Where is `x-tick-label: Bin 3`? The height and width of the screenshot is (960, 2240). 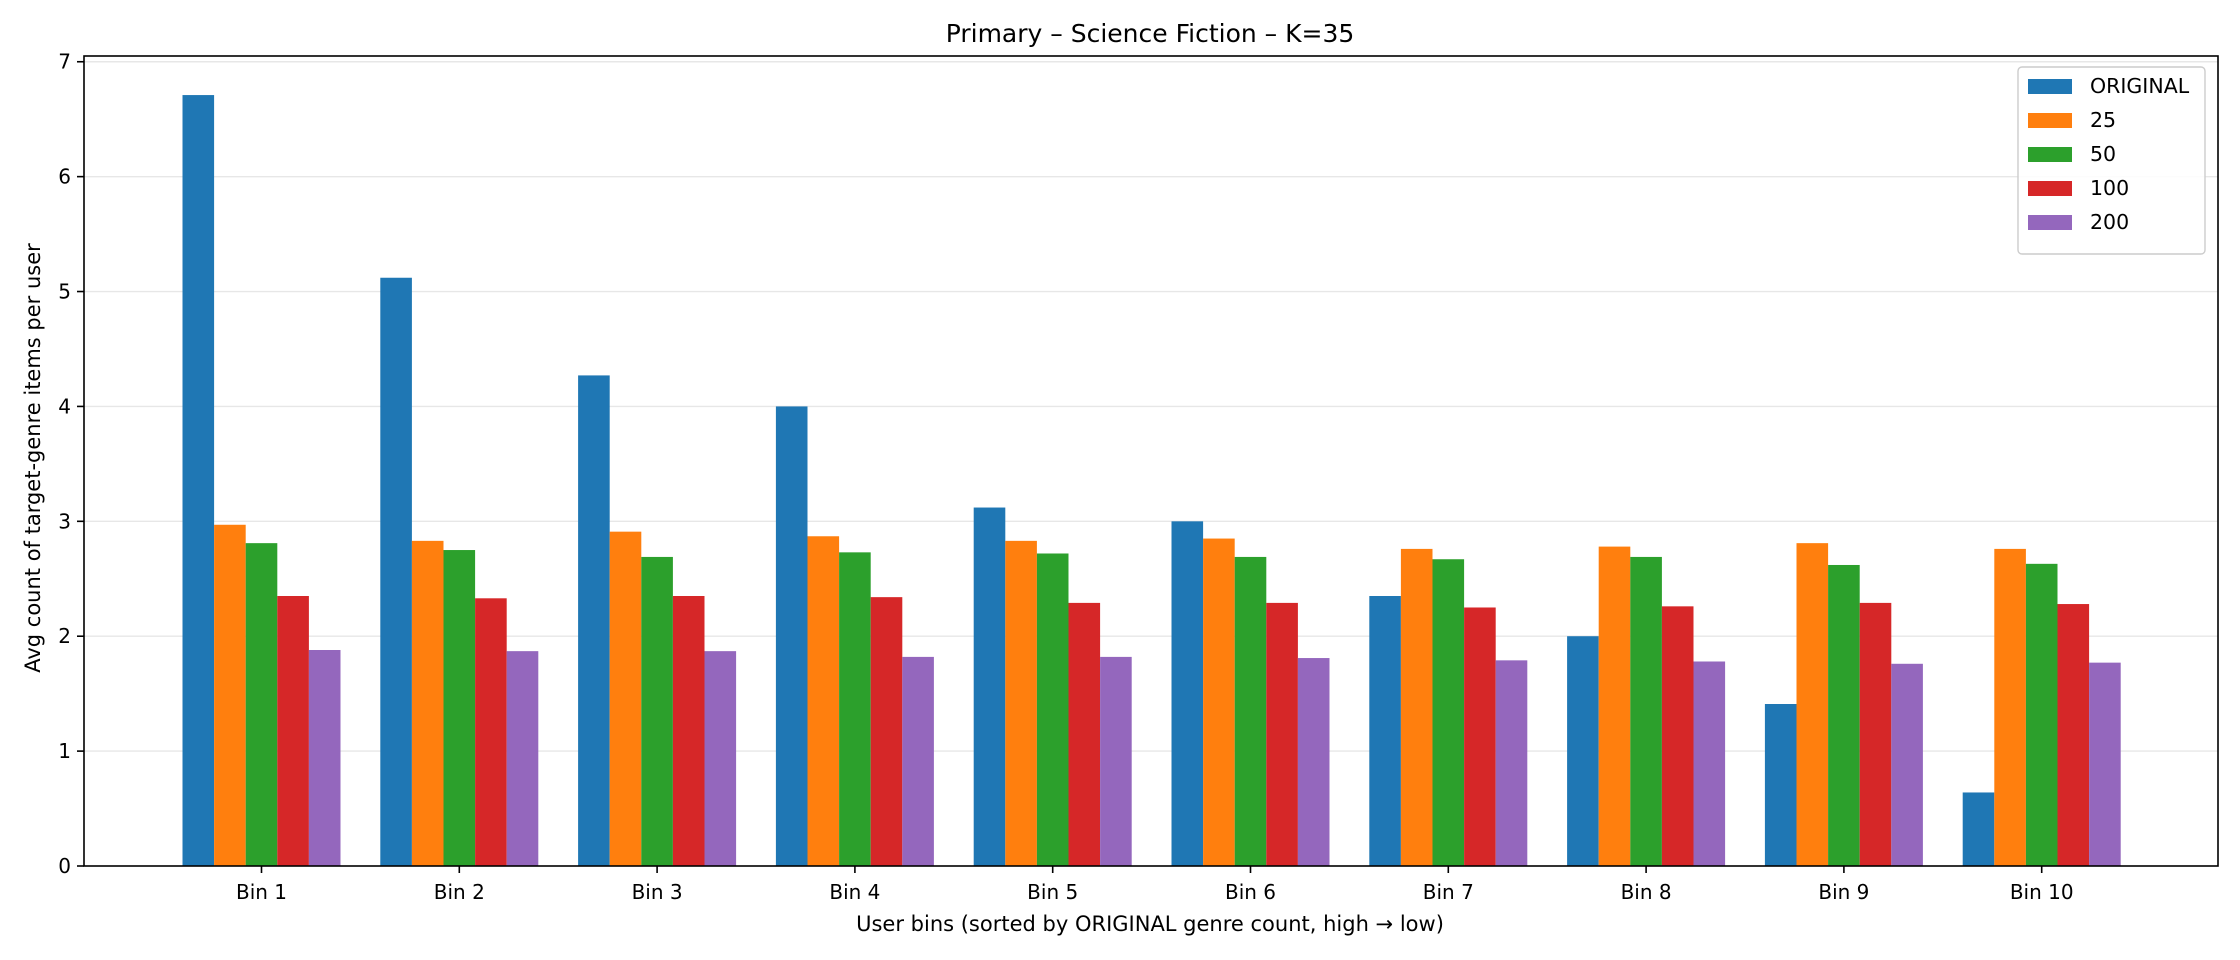 x-tick-label: Bin 3 is located at coordinates (657, 892).